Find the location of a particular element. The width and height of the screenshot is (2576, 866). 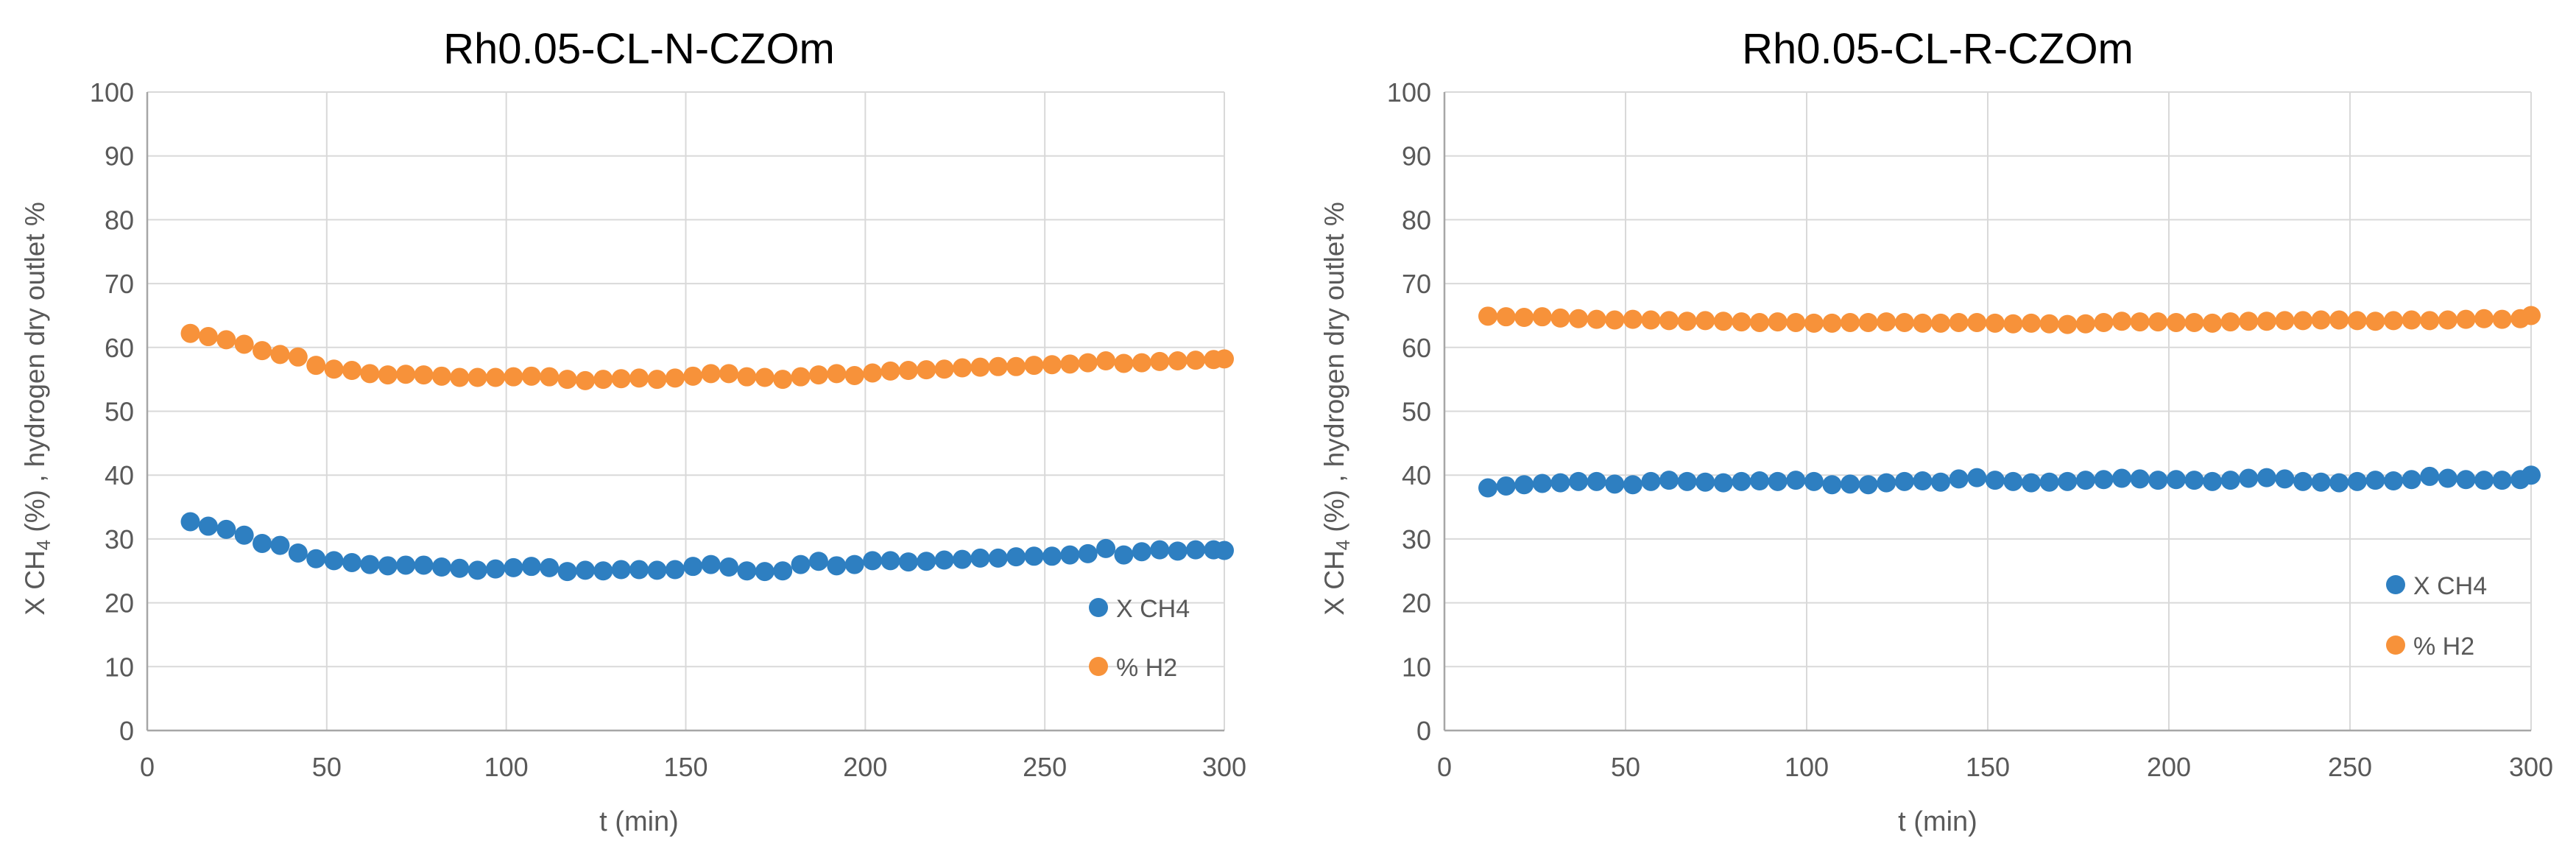

data-points is located at coordinates (707, 452).